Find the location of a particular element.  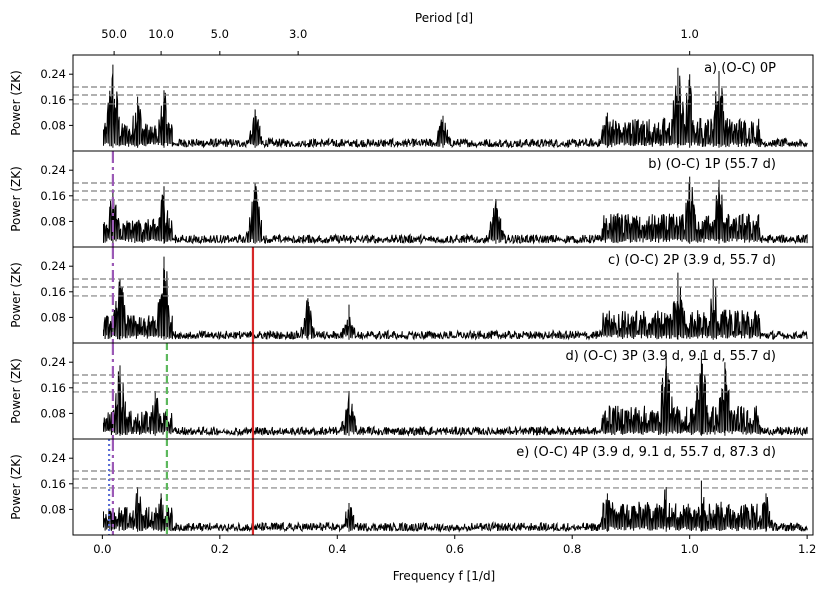

top-tick-label: 3.0 is located at coordinates (298, 34).